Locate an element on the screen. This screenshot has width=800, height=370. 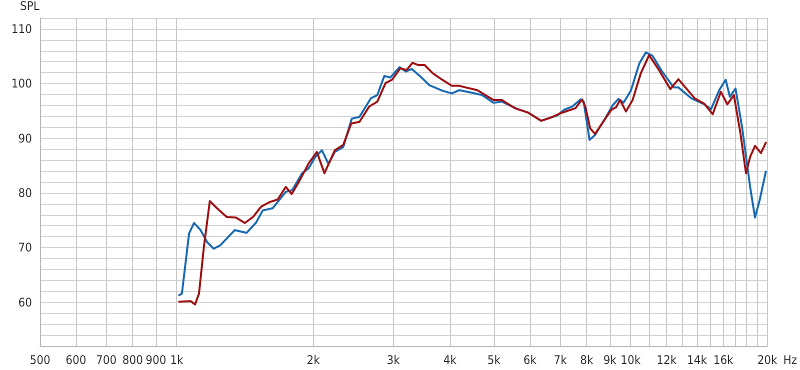
y-tick-label: 110 is located at coordinates (21, 29).